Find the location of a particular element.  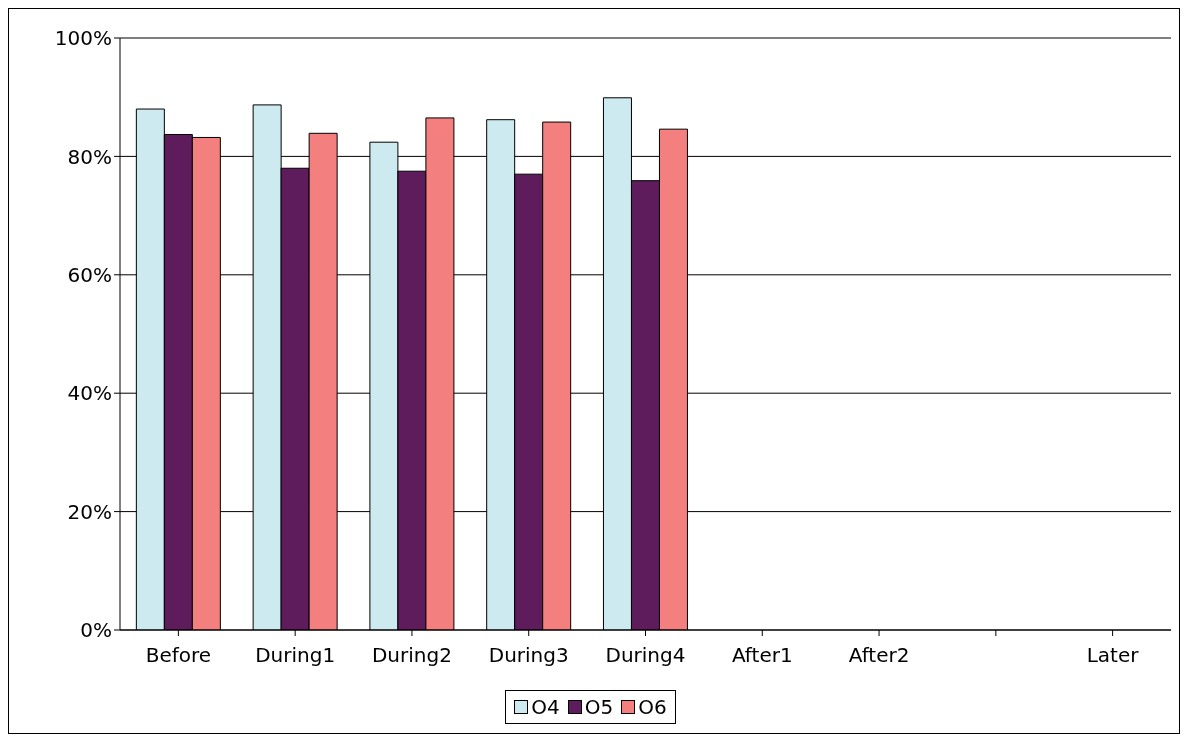

x-tick-label: After2 is located at coordinates (879, 655).